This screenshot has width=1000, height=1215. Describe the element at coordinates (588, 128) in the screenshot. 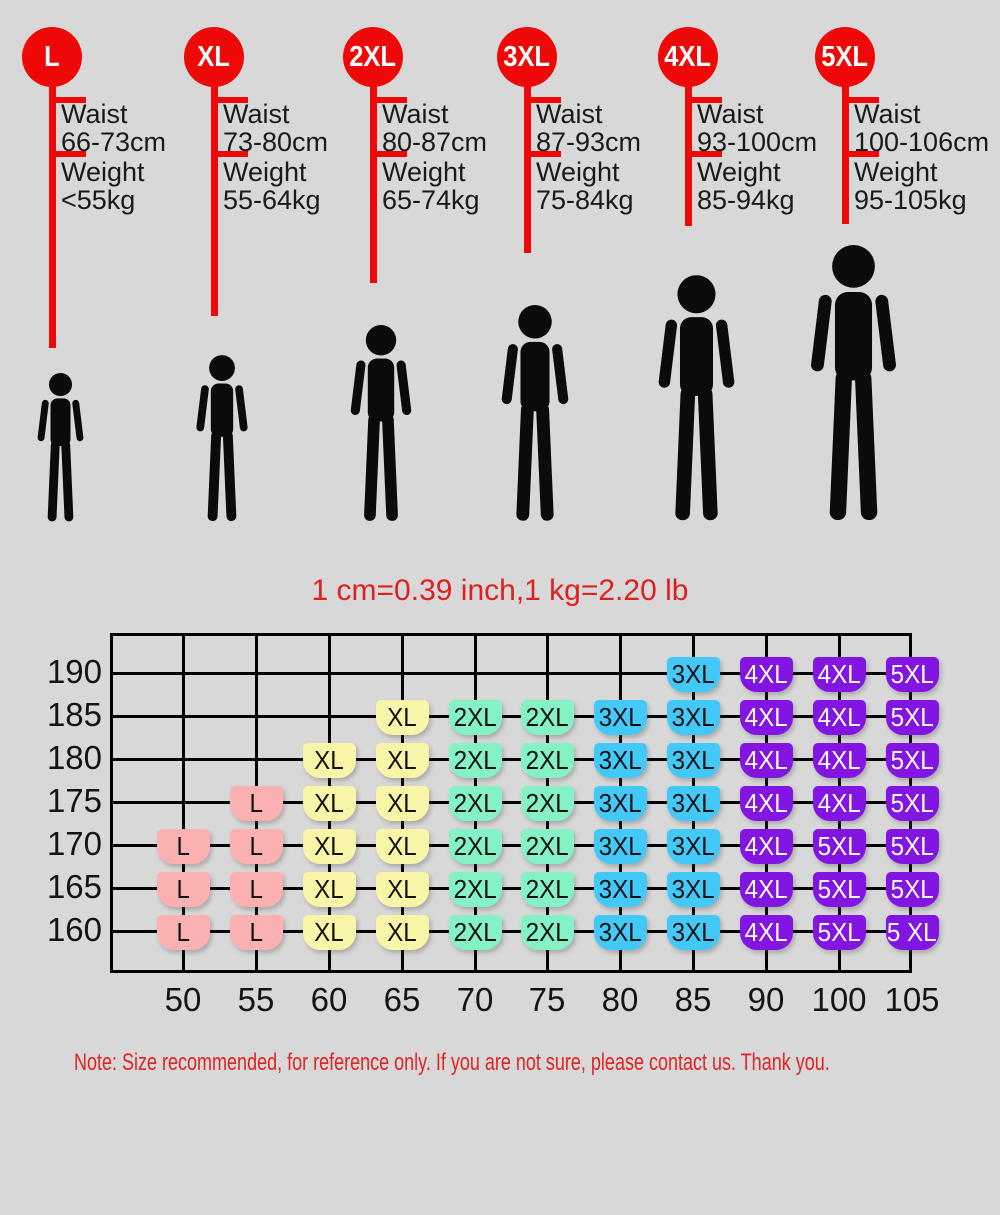

I see `waist-spec: Waist 87-93cm` at that location.